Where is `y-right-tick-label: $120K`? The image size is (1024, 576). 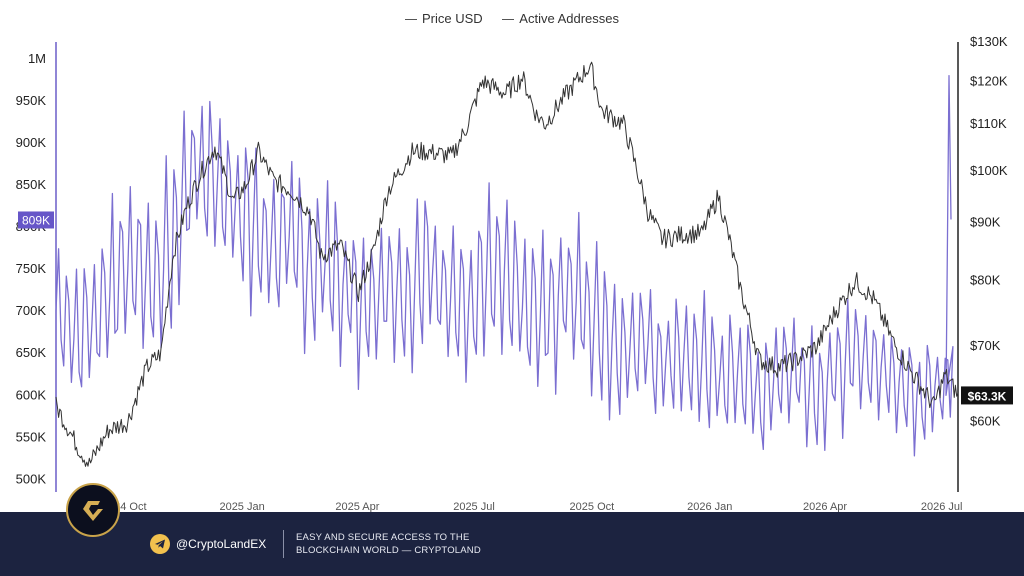
y-right-tick-label: $120K is located at coordinates (989, 80).